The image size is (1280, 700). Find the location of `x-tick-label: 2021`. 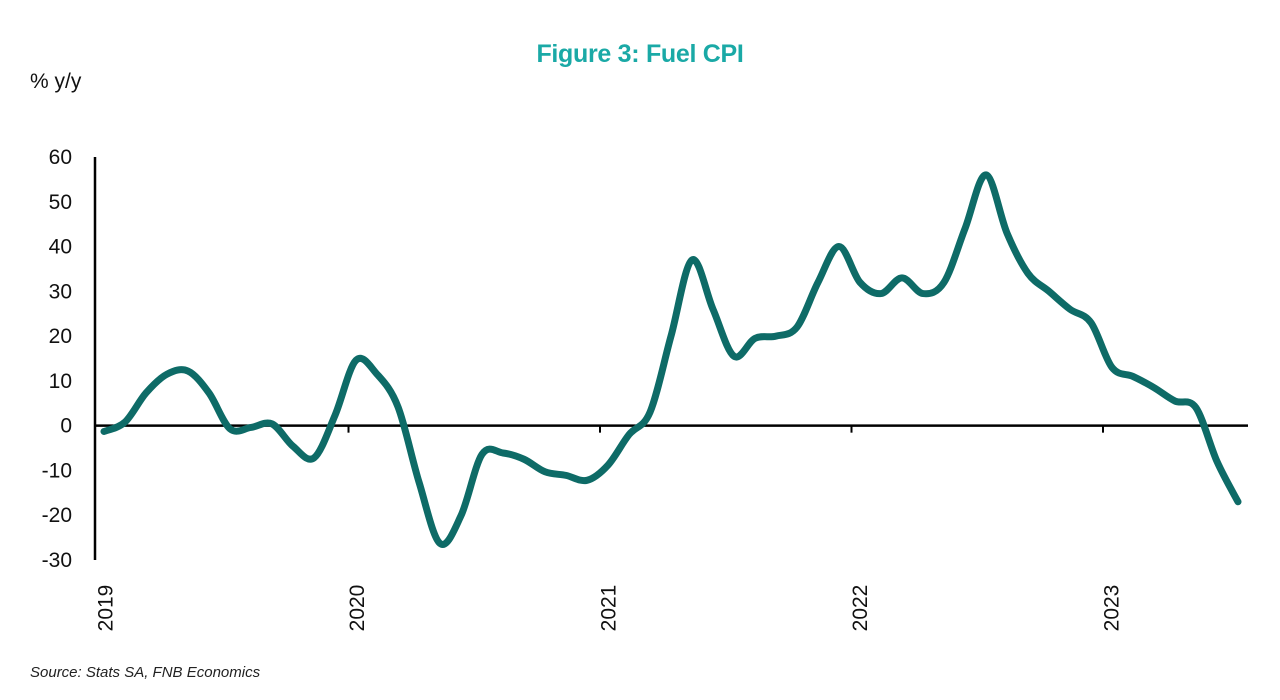

x-tick-label: 2021 is located at coordinates (609, 608).